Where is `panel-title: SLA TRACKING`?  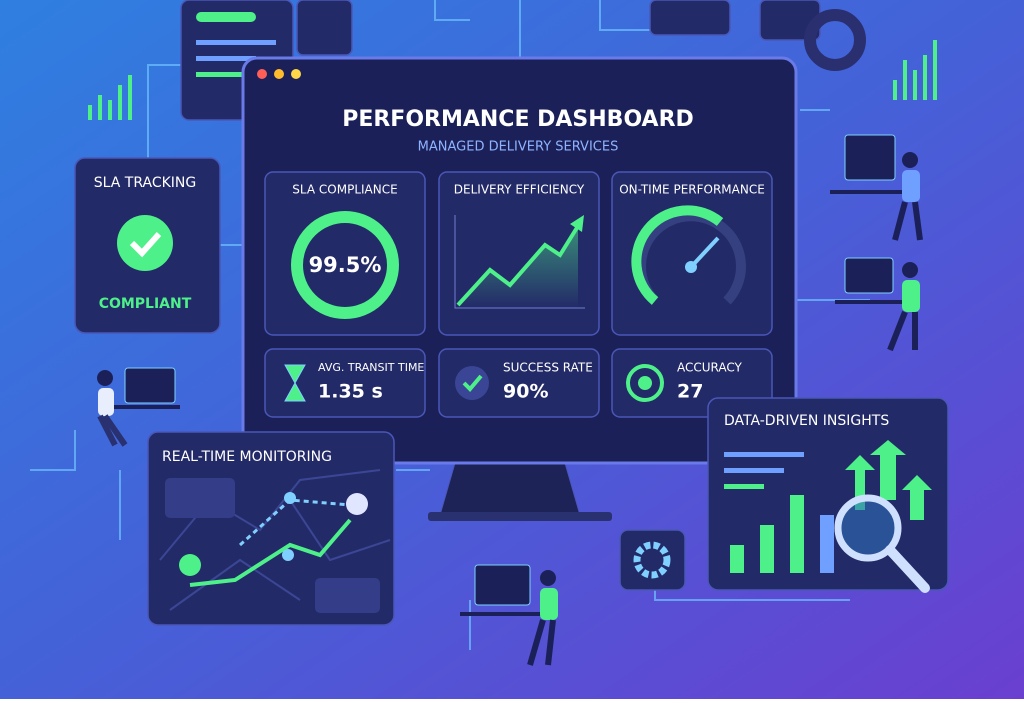 panel-title: SLA TRACKING is located at coordinates (145, 183).